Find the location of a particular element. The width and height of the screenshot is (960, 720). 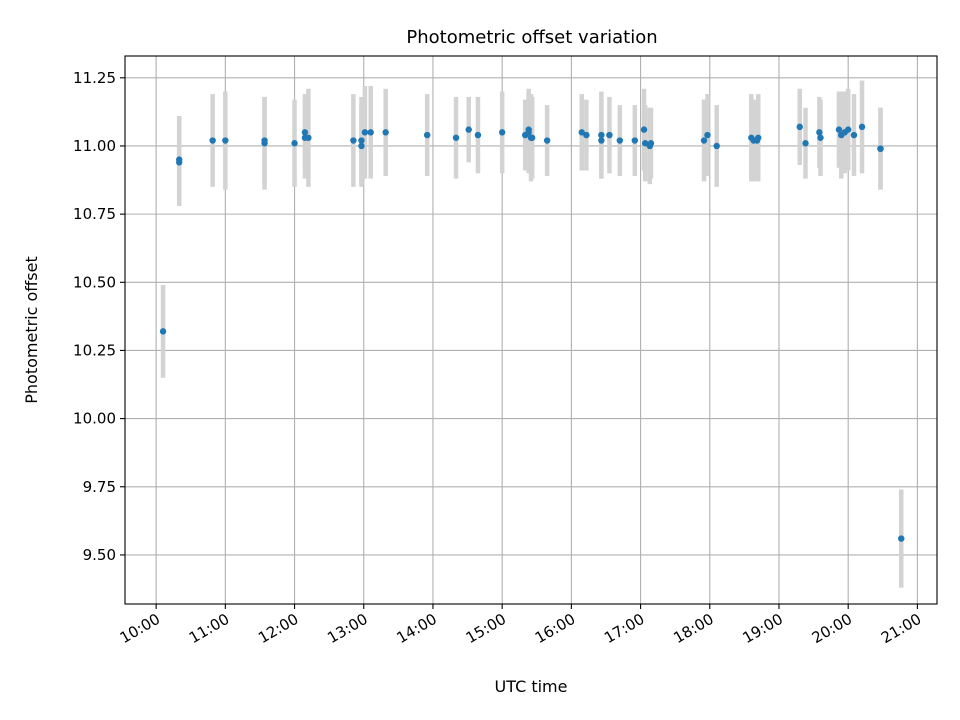

y-tick-label: 10.00 is located at coordinates (94, 419).